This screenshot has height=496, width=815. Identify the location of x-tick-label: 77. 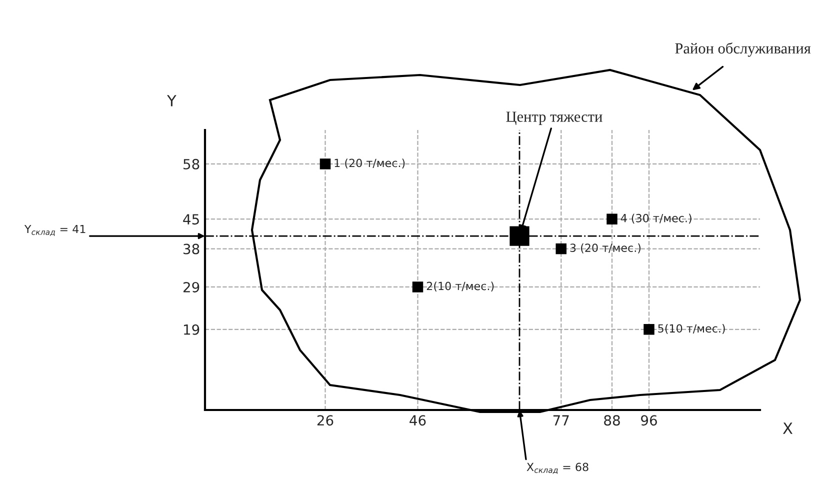
(561, 420).